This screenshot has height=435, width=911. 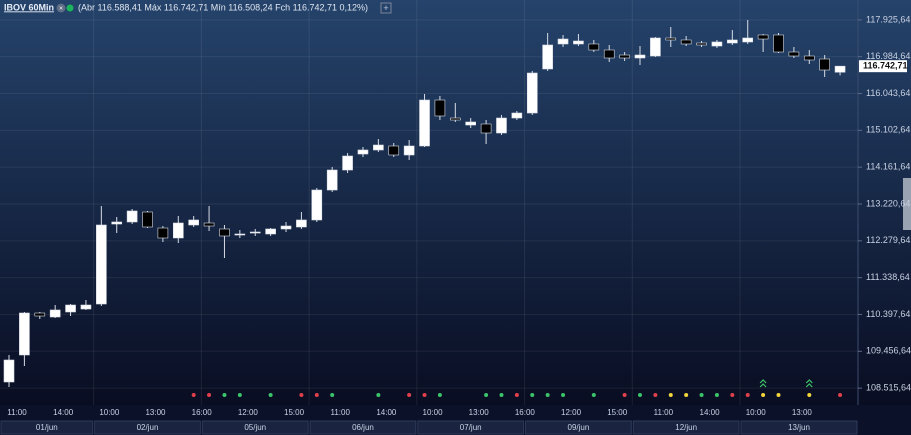 What do you see at coordinates (255, 427) in the screenshot?
I see `date-label: 05/jun` at bounding box center [255, 427].